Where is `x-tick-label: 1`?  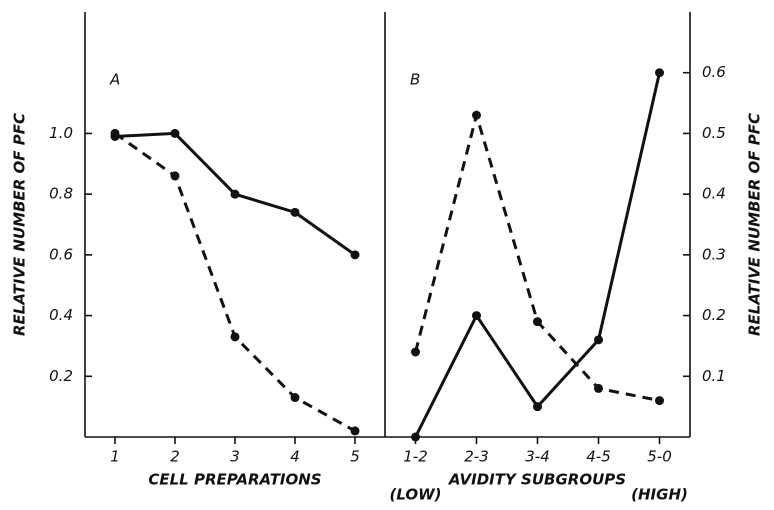 x-tick-label: 1 is located at coordinates (115, 457).